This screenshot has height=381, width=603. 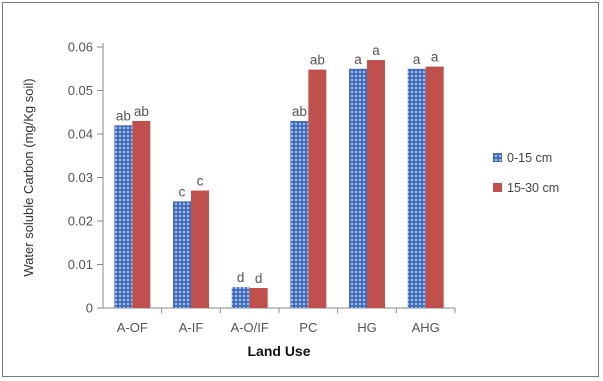 I want to click on y-tick-label: 0, so click(x=89, y=308).